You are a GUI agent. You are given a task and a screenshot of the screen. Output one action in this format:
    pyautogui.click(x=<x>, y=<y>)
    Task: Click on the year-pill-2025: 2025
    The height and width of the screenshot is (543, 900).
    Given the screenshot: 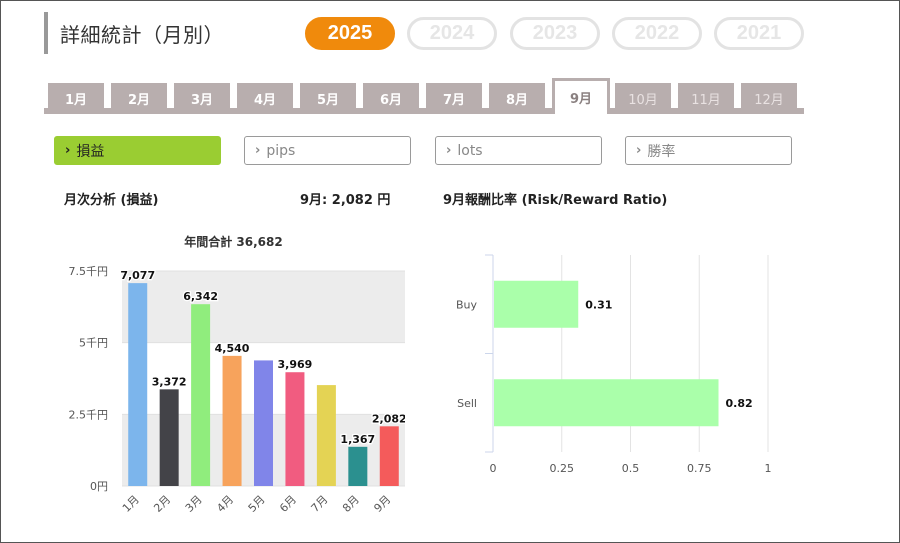 What is the action you would take?
    pyautogui.click(x=350, y=33)
    